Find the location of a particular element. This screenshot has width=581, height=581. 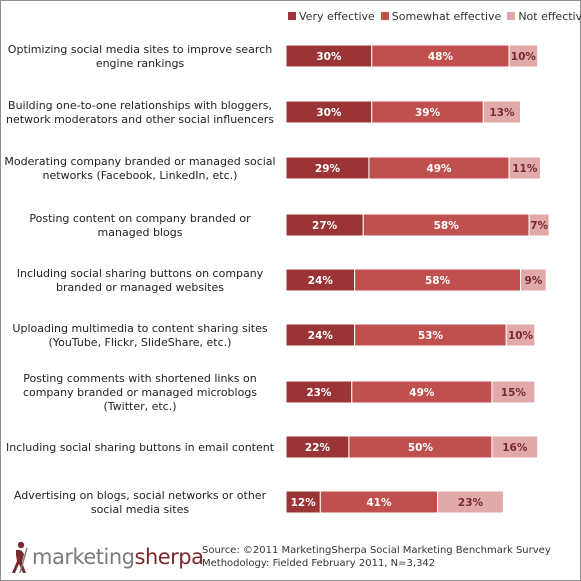

bar-value-label: 53% is located at coordinates (431, 336).